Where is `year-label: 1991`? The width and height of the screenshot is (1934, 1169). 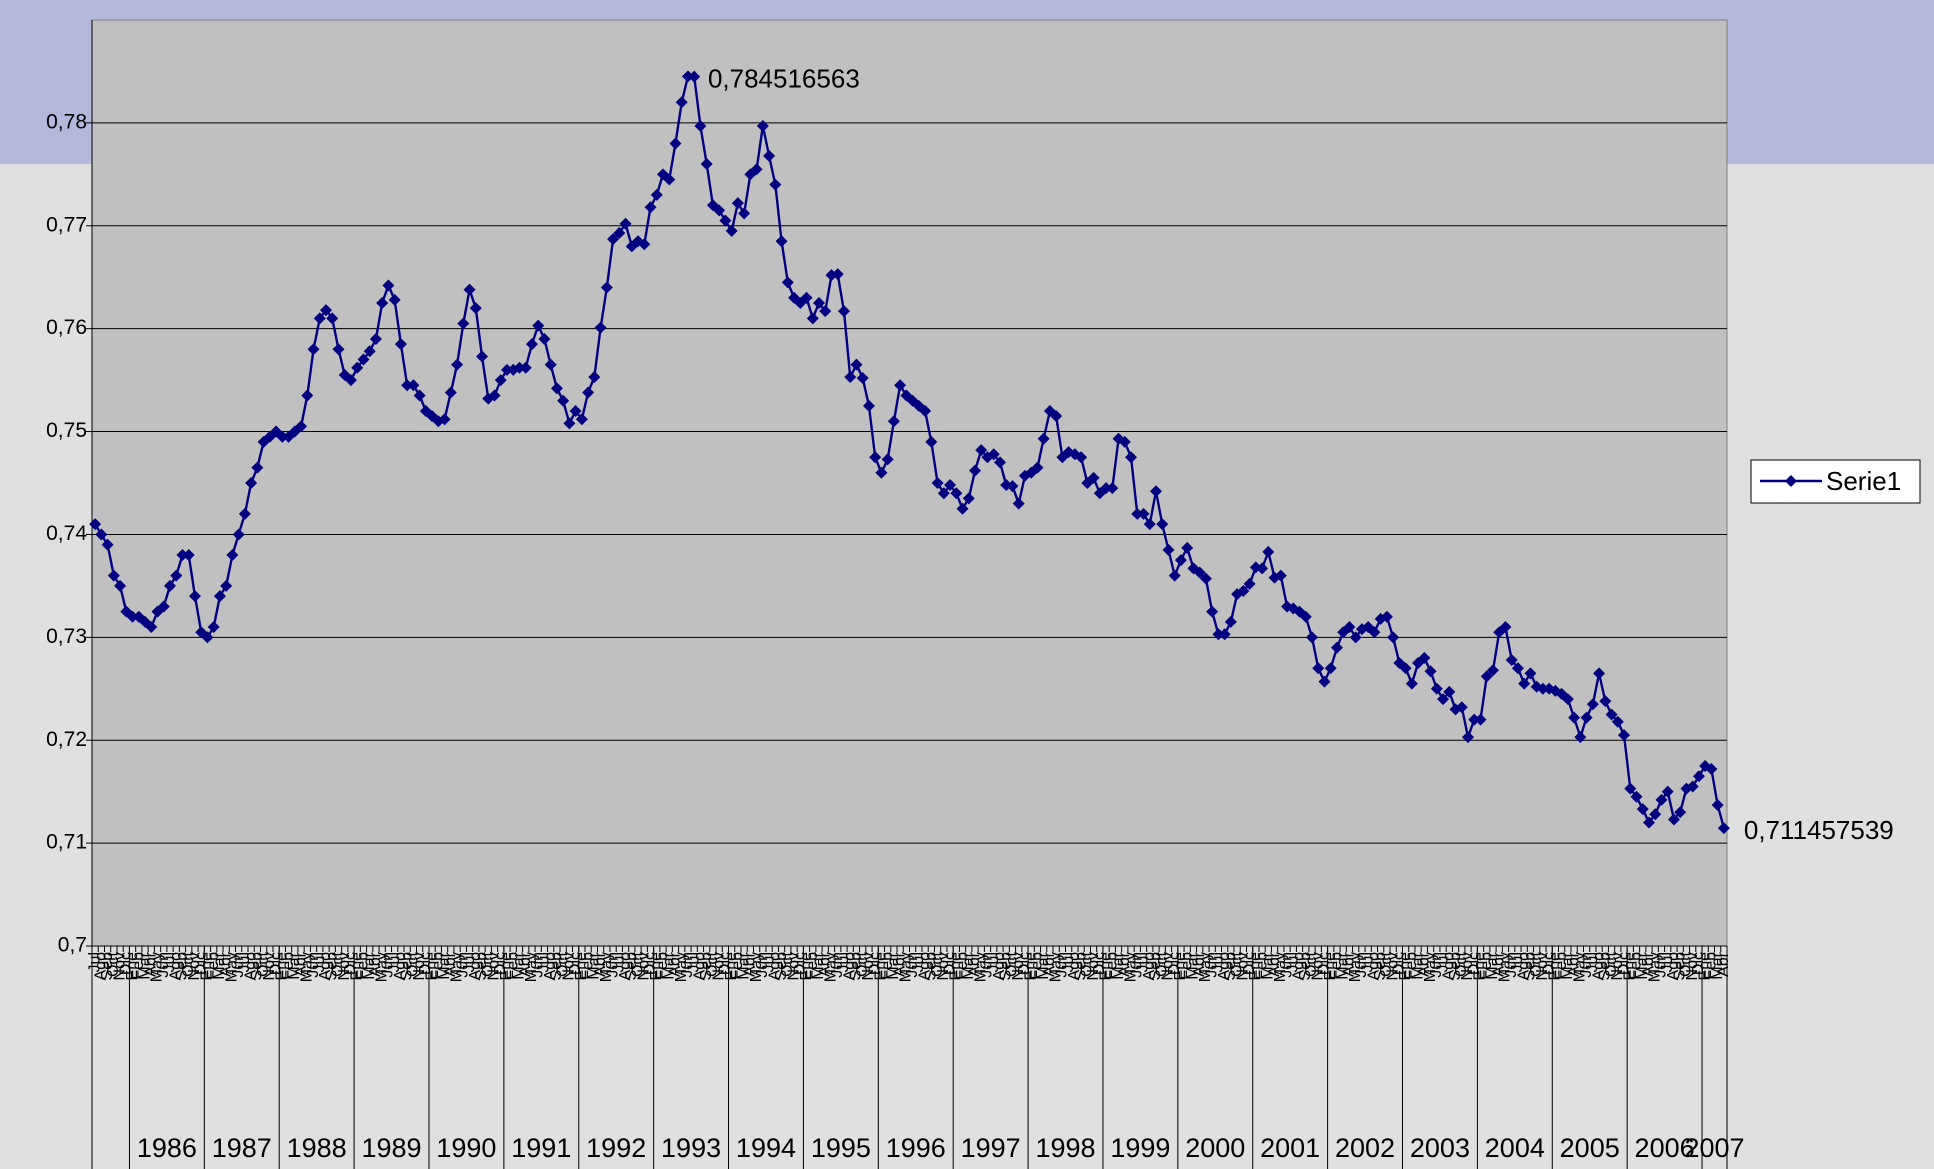
year-label: 1991 is located at coordinates (541, 1148).